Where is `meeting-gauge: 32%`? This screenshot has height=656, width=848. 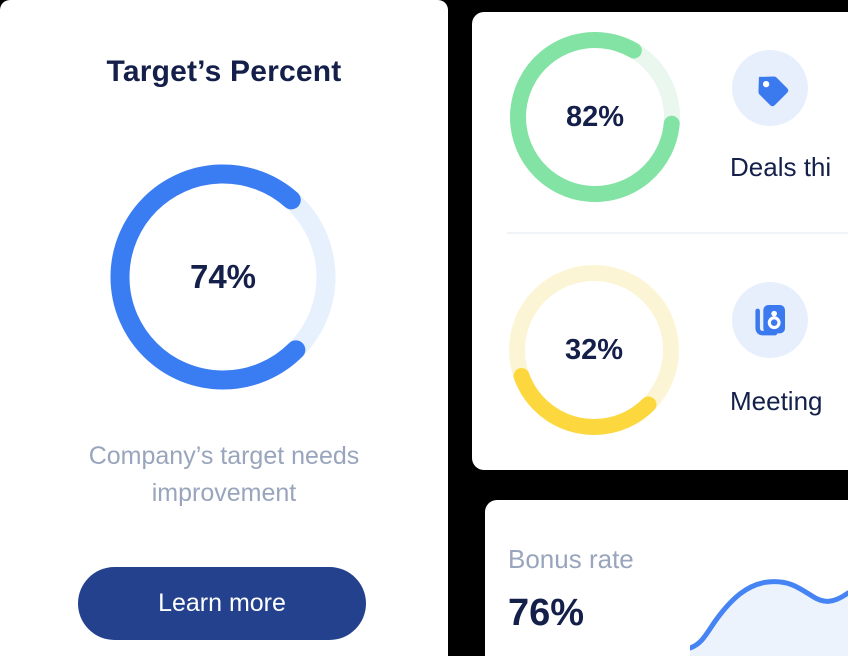 meeting-gauge: 32% is located at coordinates (594, 350).